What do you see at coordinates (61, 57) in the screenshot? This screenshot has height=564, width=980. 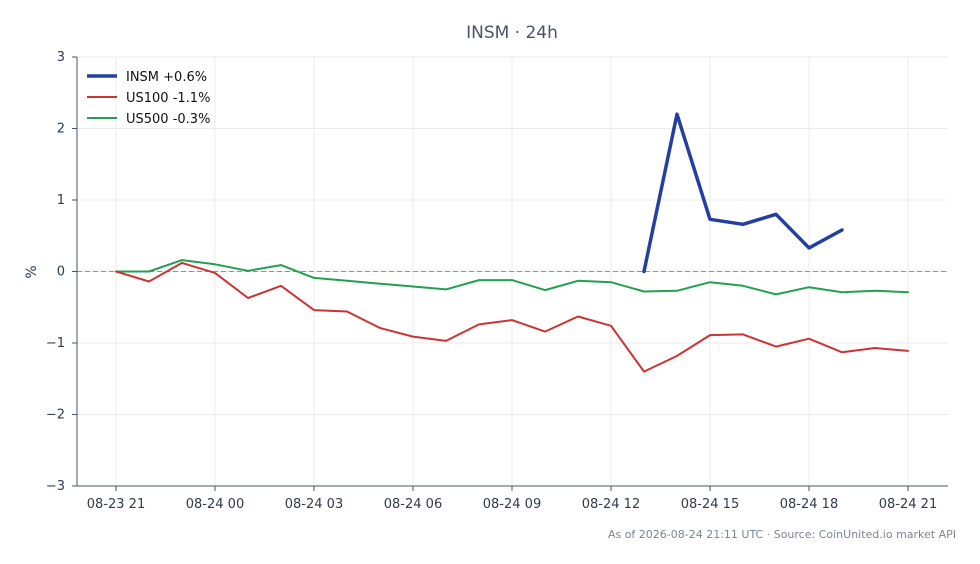 I see `y-tick-label: 3` at bounding box center [61, 57].